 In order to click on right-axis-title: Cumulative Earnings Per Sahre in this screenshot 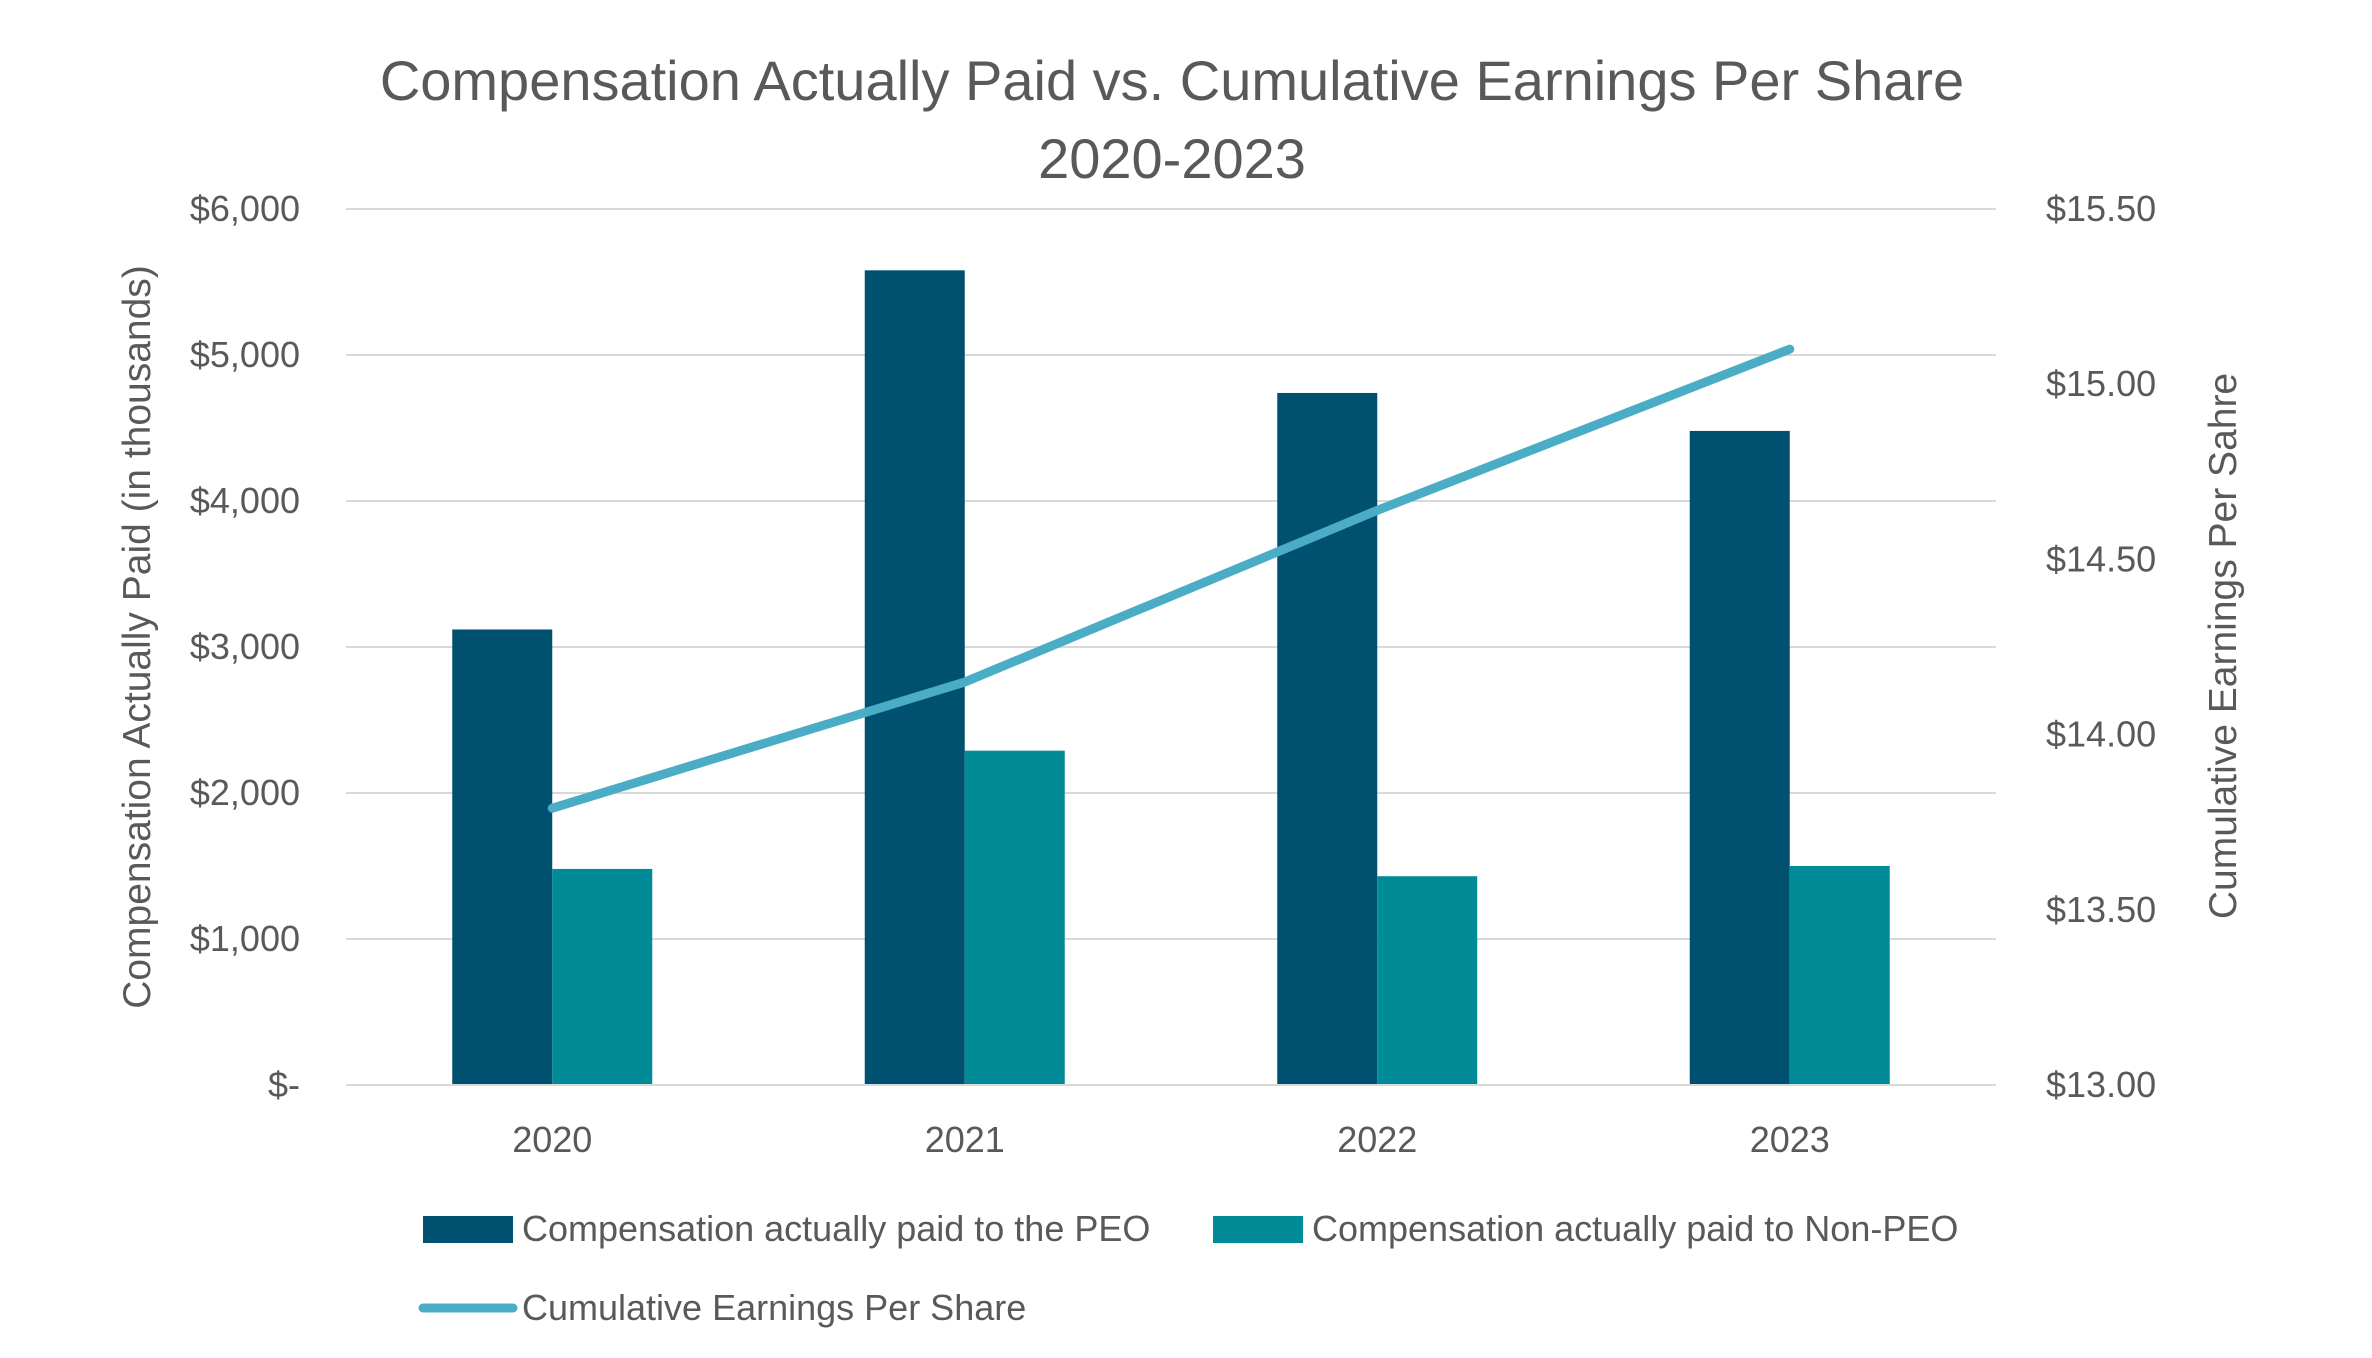, I will do `click(2223, 646)`.